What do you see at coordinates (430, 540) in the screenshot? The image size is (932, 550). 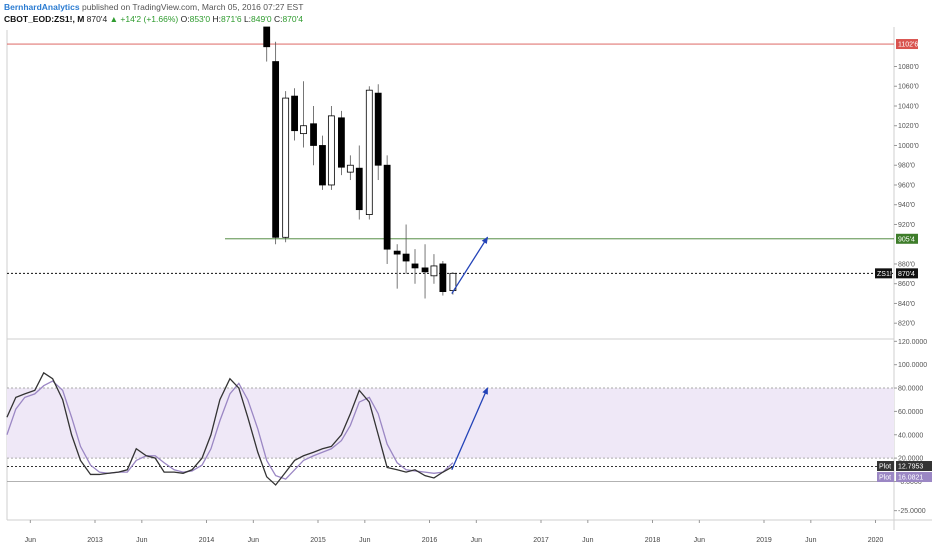 I see `time-tick-label: 2016` at bounding box center [430, 540].